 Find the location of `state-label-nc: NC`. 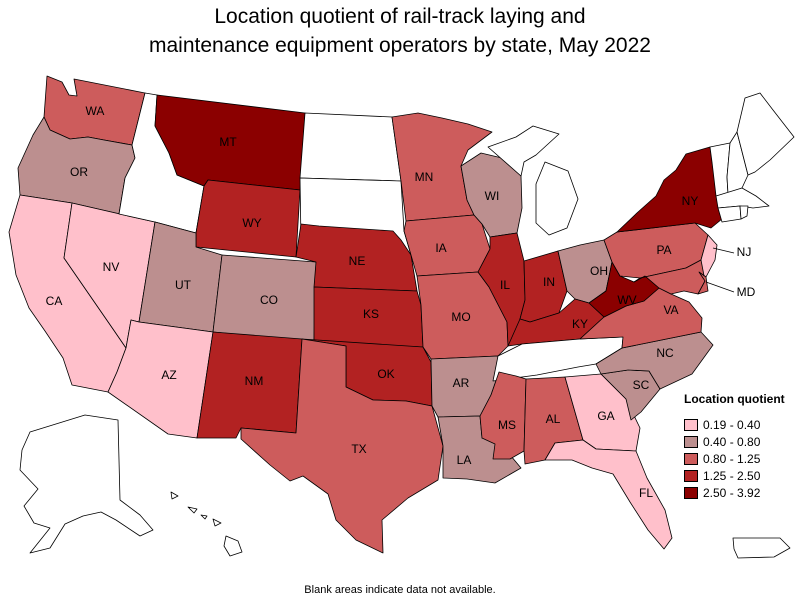

state-label-nc: NC is located at coordinates (665, 353).